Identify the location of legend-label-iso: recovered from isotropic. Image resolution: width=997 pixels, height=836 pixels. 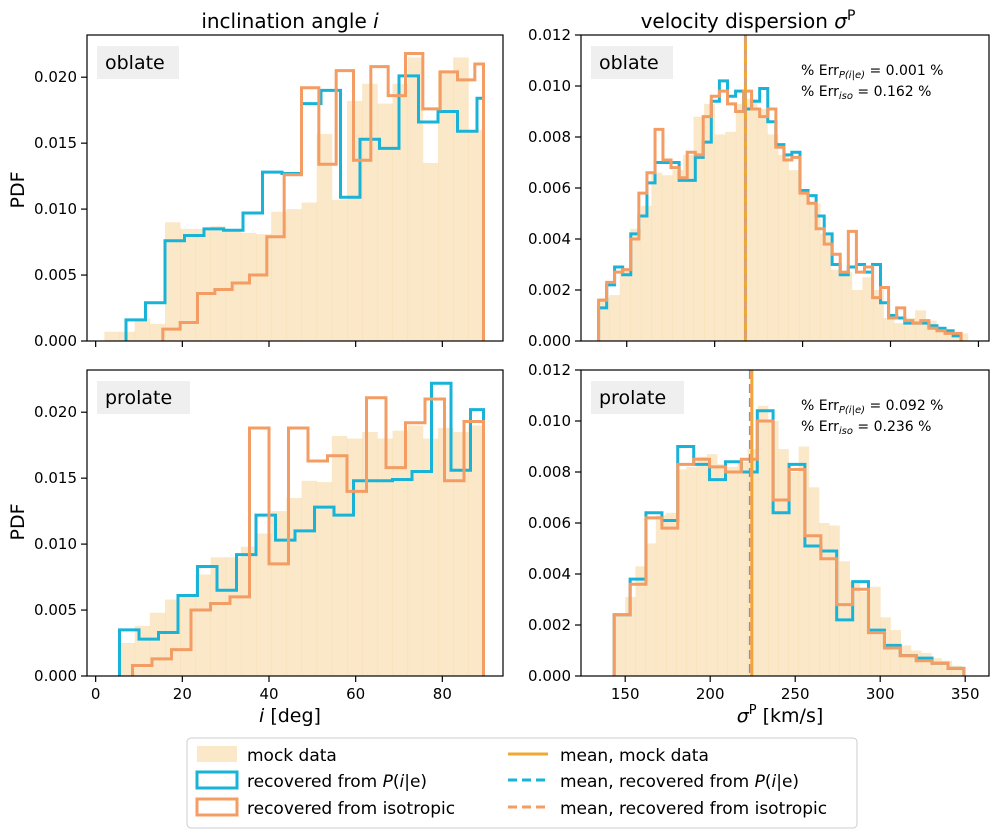
(351, 809).